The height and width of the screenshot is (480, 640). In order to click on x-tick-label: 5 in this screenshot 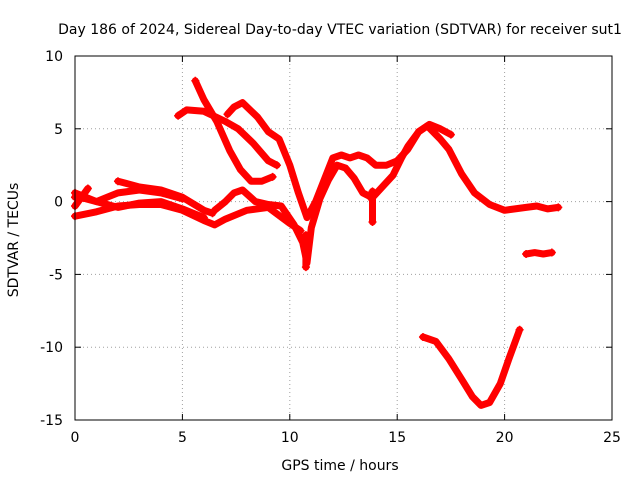, I will do `click(182, 438)`.